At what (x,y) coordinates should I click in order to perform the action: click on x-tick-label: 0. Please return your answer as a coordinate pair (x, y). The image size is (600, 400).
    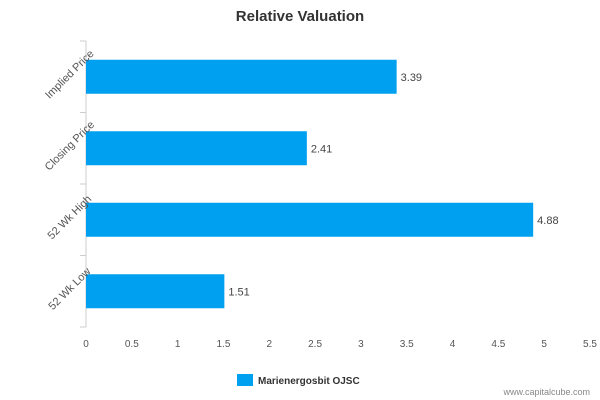
    Looking at the image, I should click on (86, 344).